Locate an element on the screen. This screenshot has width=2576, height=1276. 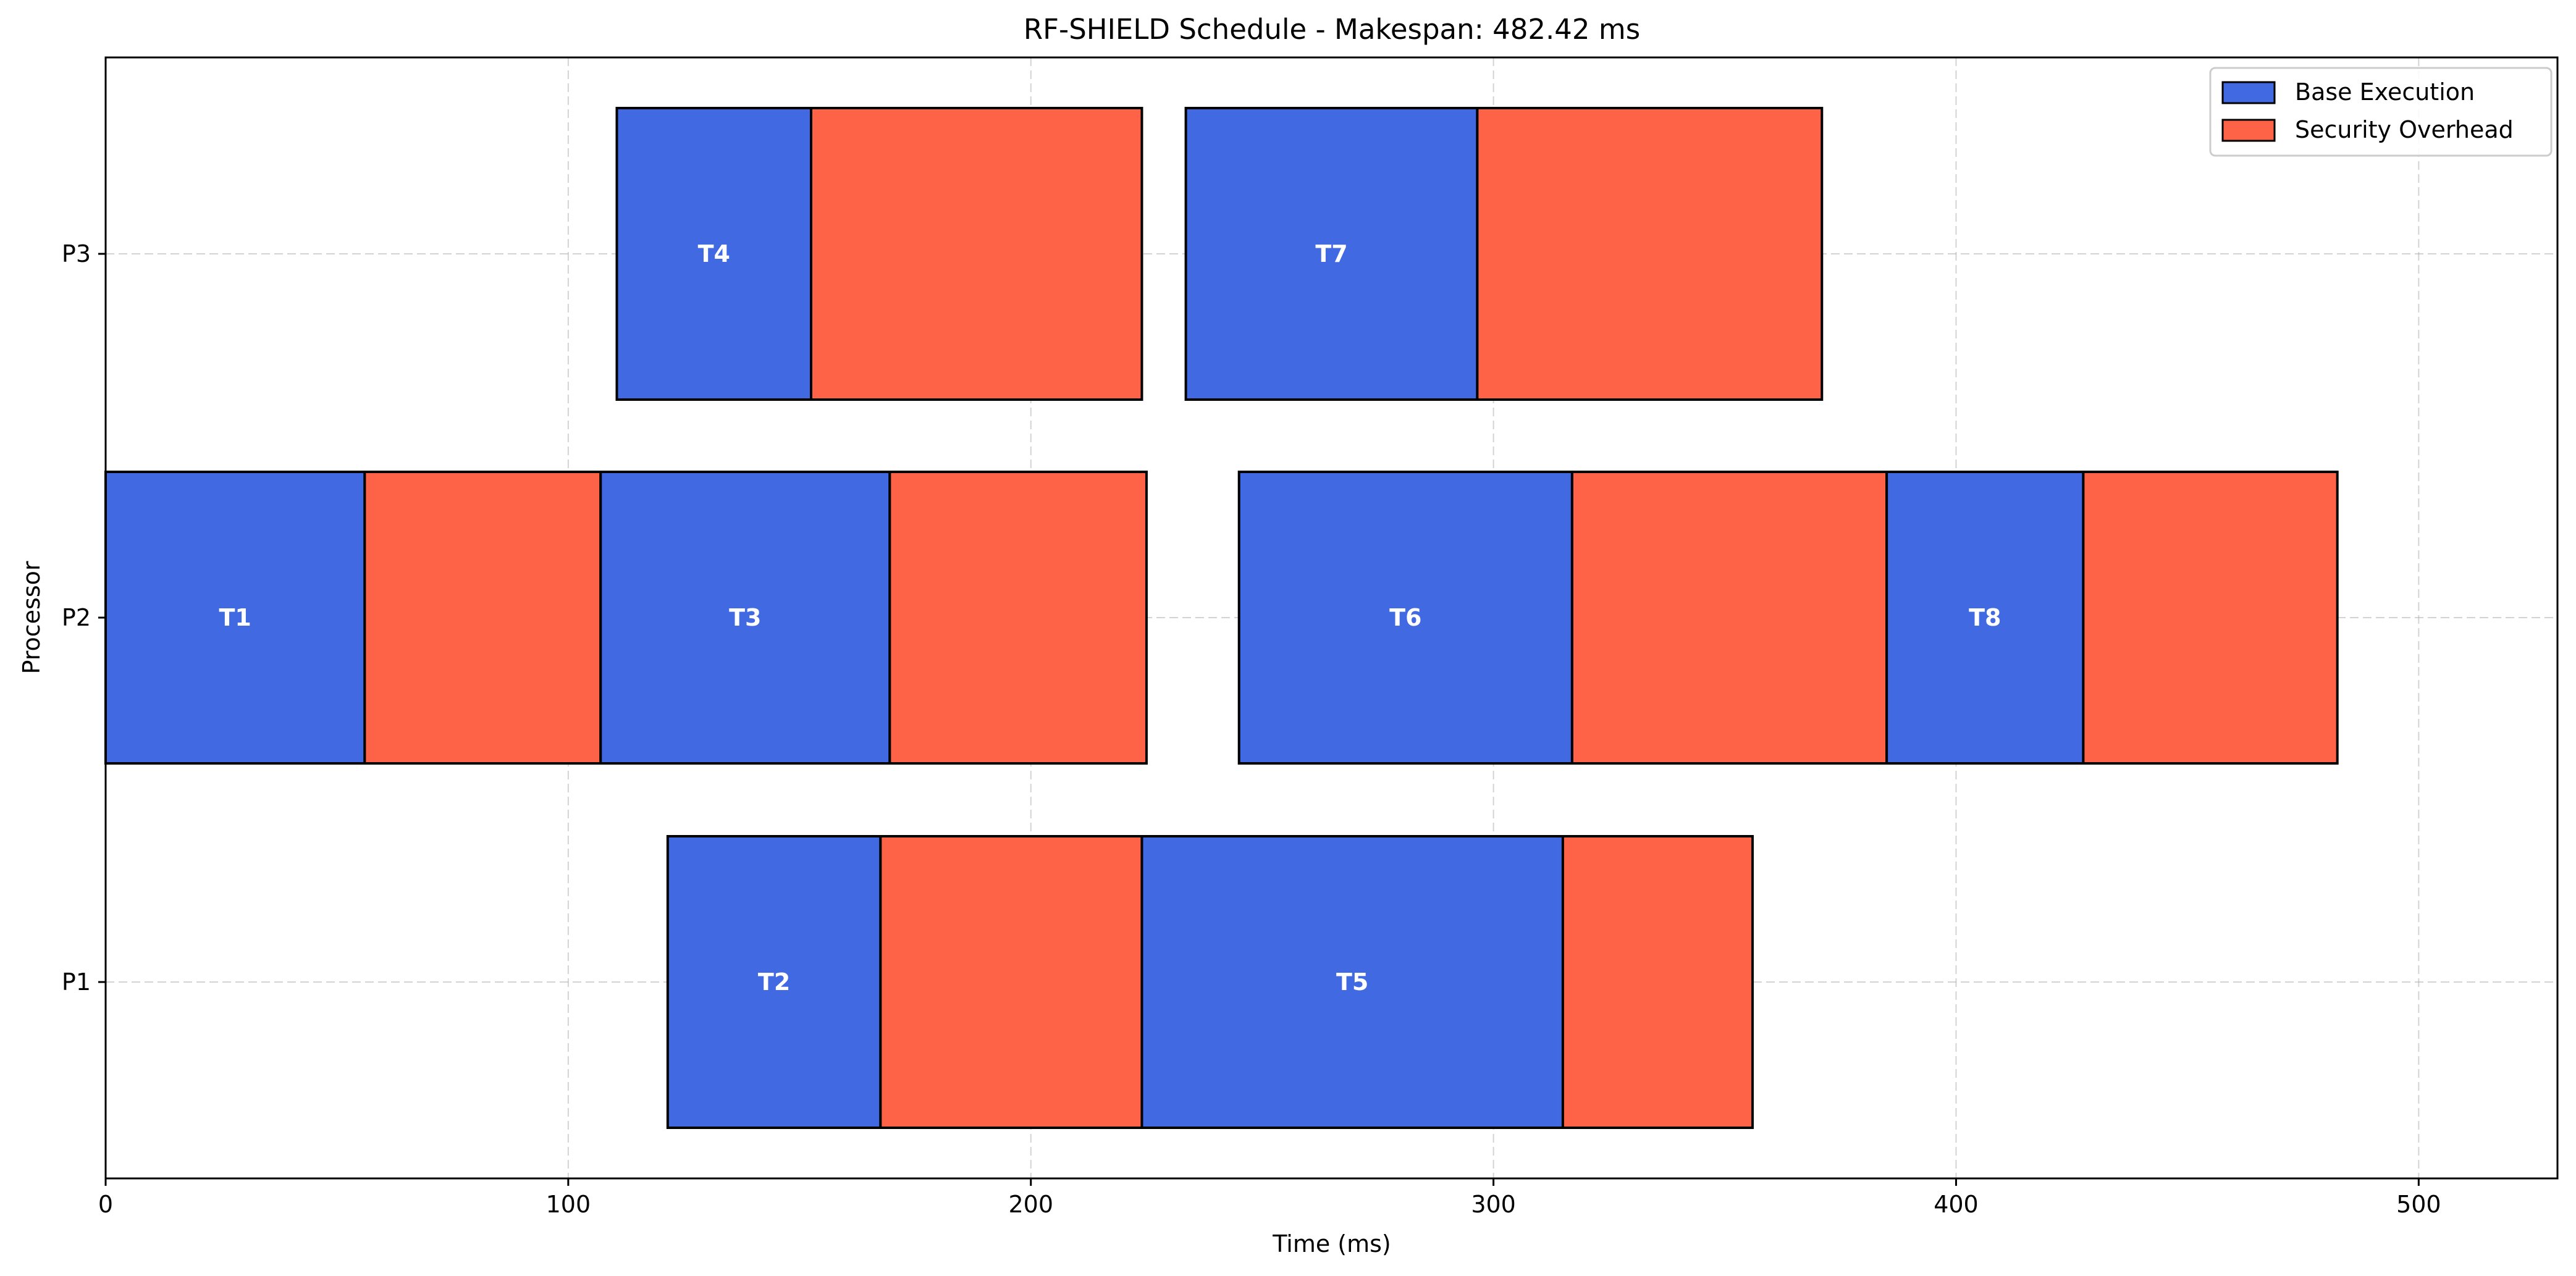
task-label: T2 is located at coordinates (774, 982).